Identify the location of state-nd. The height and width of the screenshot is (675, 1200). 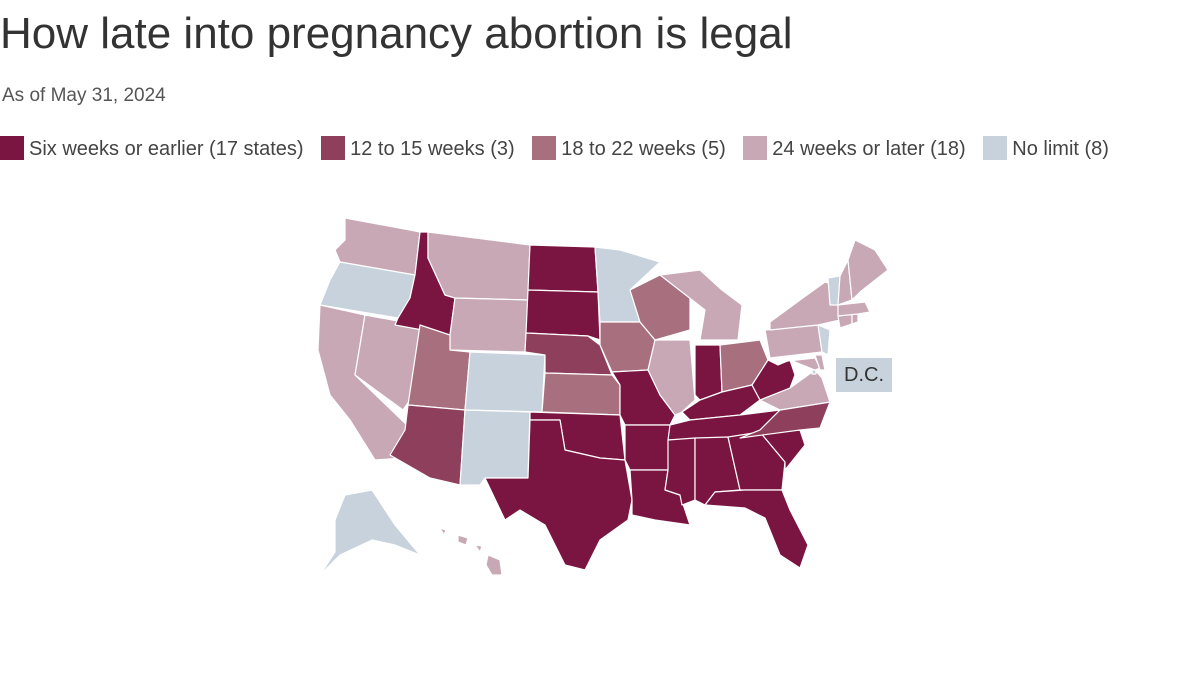
(563, 268).